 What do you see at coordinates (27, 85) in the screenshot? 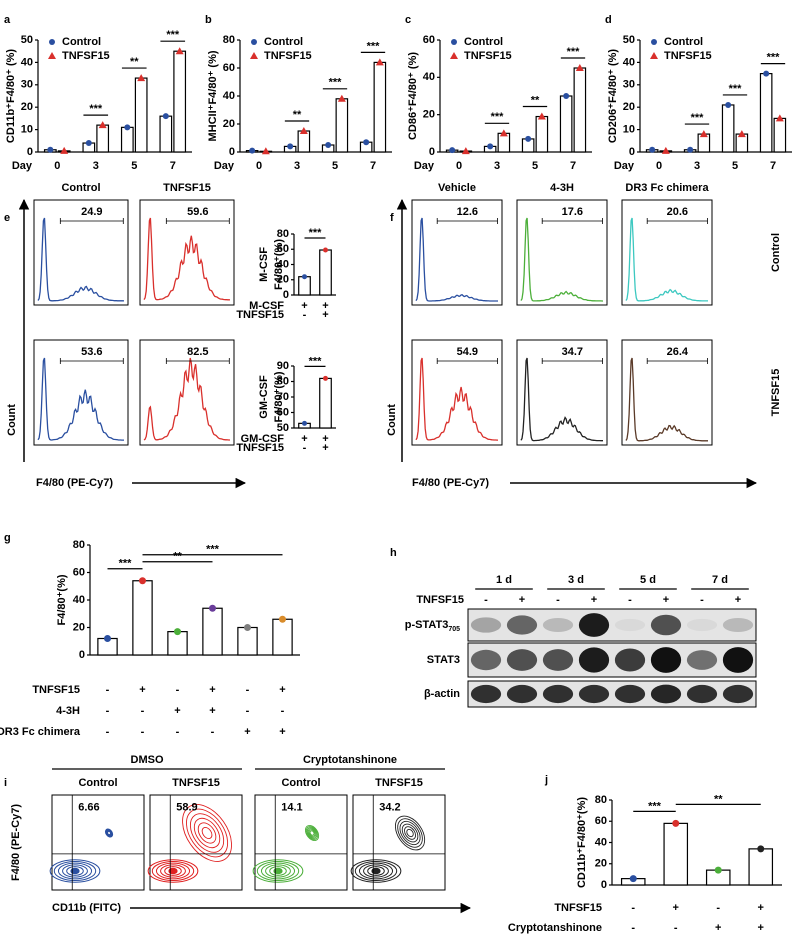
I see `y-tick-label: 30` at bounding box center [27, 85].